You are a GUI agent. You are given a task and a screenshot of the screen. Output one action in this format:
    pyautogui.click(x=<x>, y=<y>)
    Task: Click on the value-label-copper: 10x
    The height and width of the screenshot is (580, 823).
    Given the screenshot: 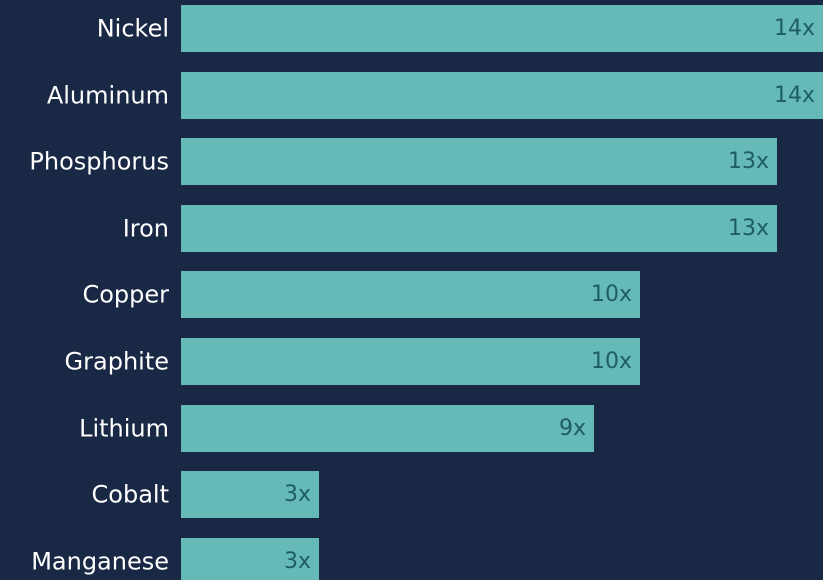 What is the action you would take?
    pyautogui.click(x=611, y=294)
    